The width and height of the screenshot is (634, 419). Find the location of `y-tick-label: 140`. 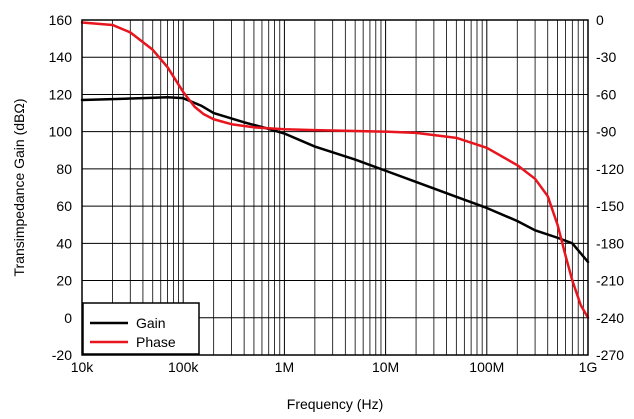

y-tick-label: 140 is located at coordinates (61, 57).